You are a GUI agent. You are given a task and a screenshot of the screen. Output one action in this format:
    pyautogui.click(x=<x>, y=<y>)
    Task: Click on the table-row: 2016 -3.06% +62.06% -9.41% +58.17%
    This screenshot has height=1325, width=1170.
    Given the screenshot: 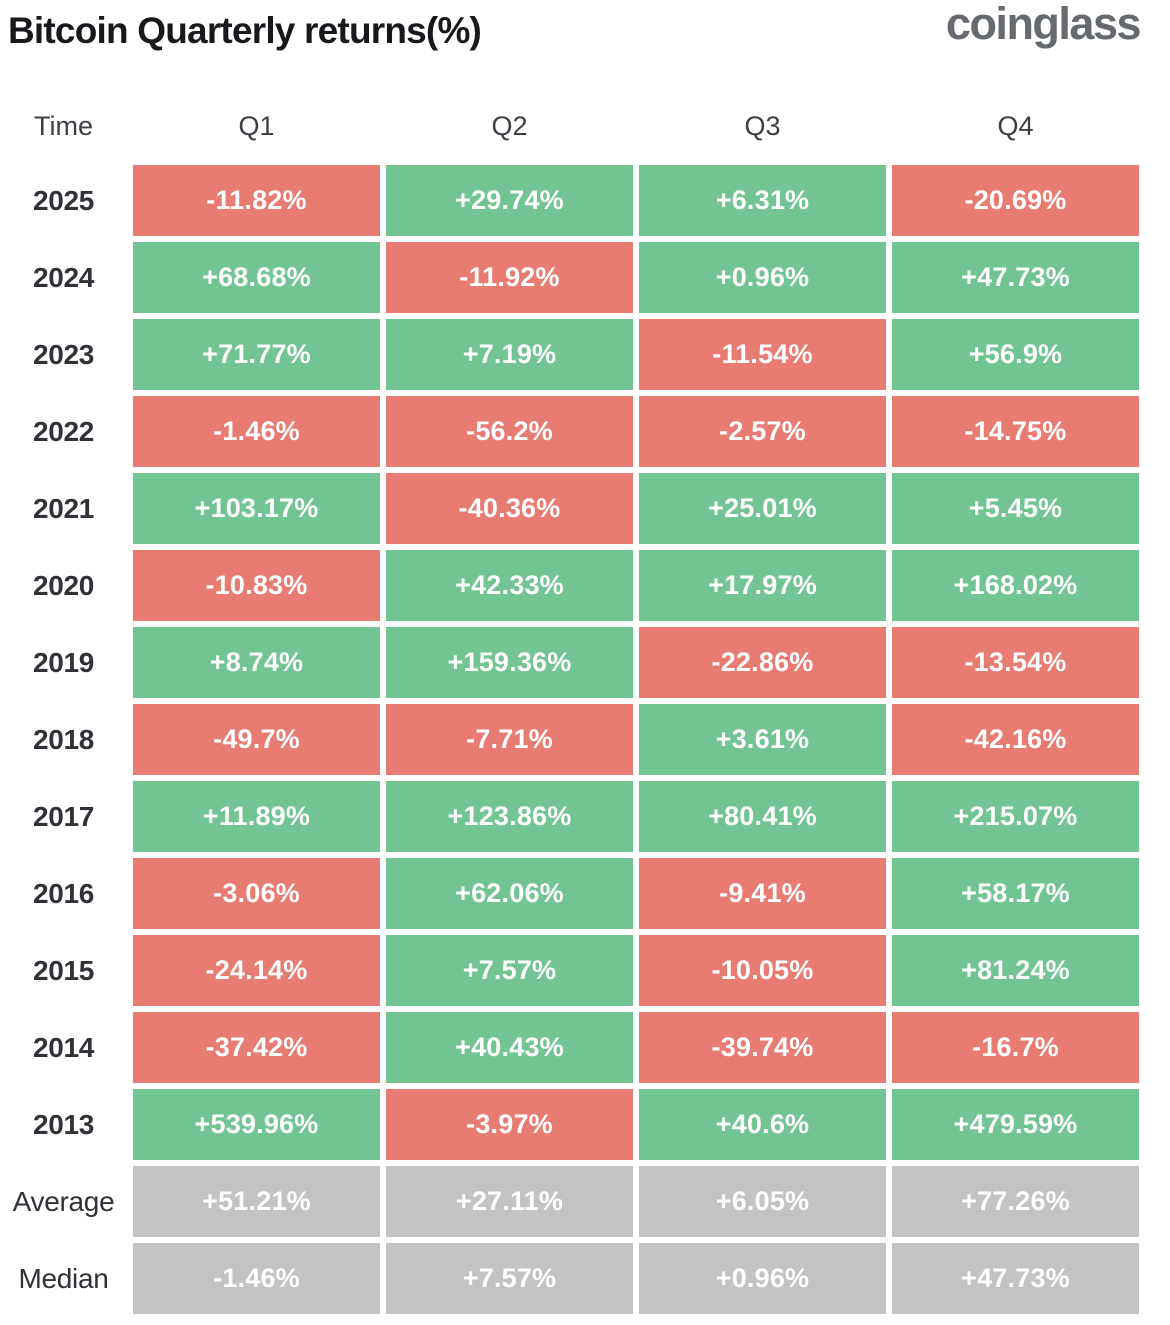 What is the action you would take?
    pyautogui.click(x=569, y=893)
    